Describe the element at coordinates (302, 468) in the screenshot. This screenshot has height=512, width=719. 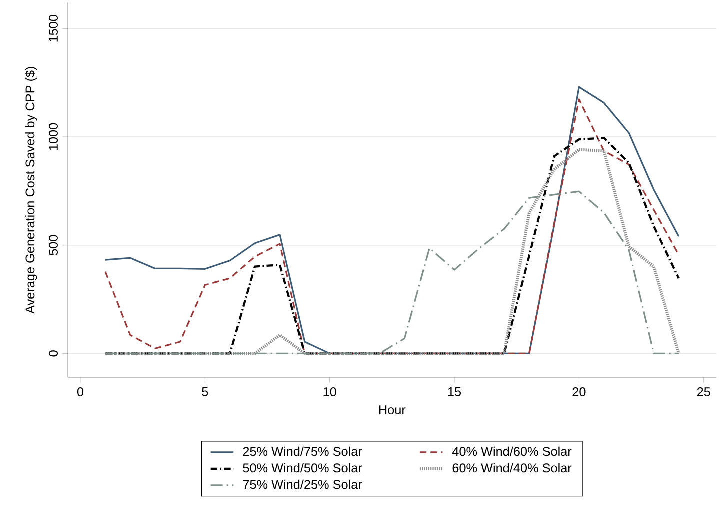
I see `legend-label: 50% Wind/50% Solar` at that location.